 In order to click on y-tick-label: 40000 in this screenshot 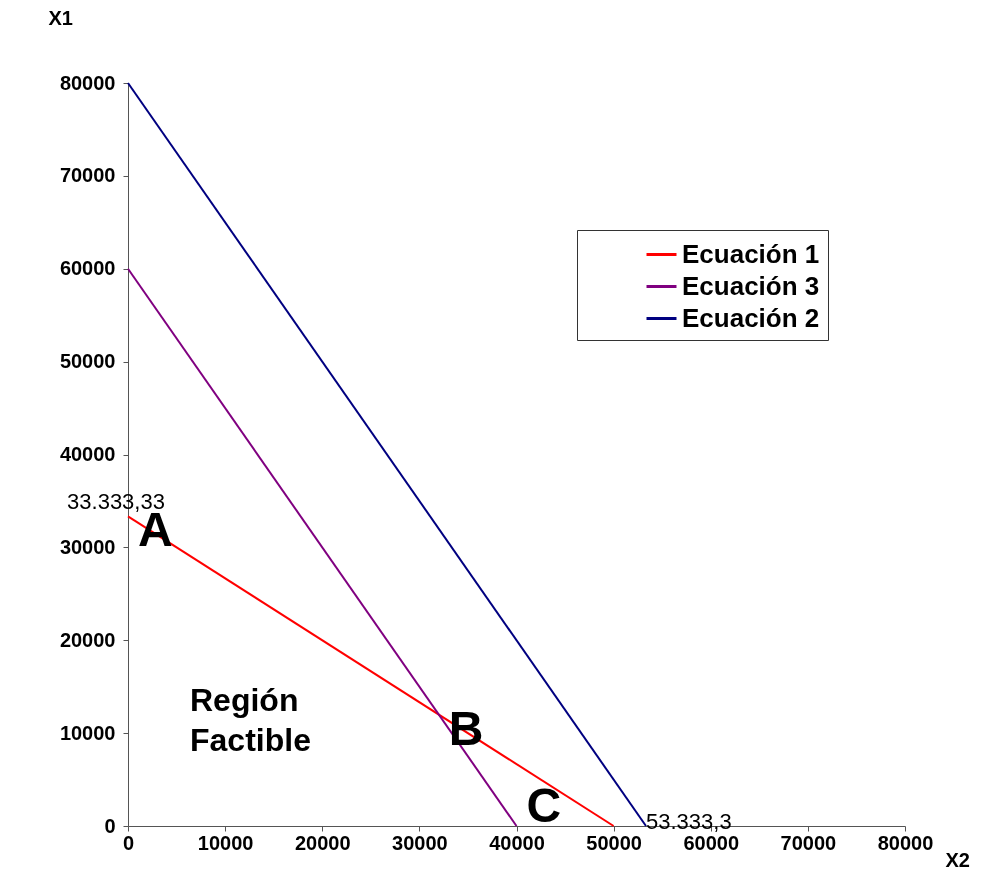, I will do `click(87, 454)`.